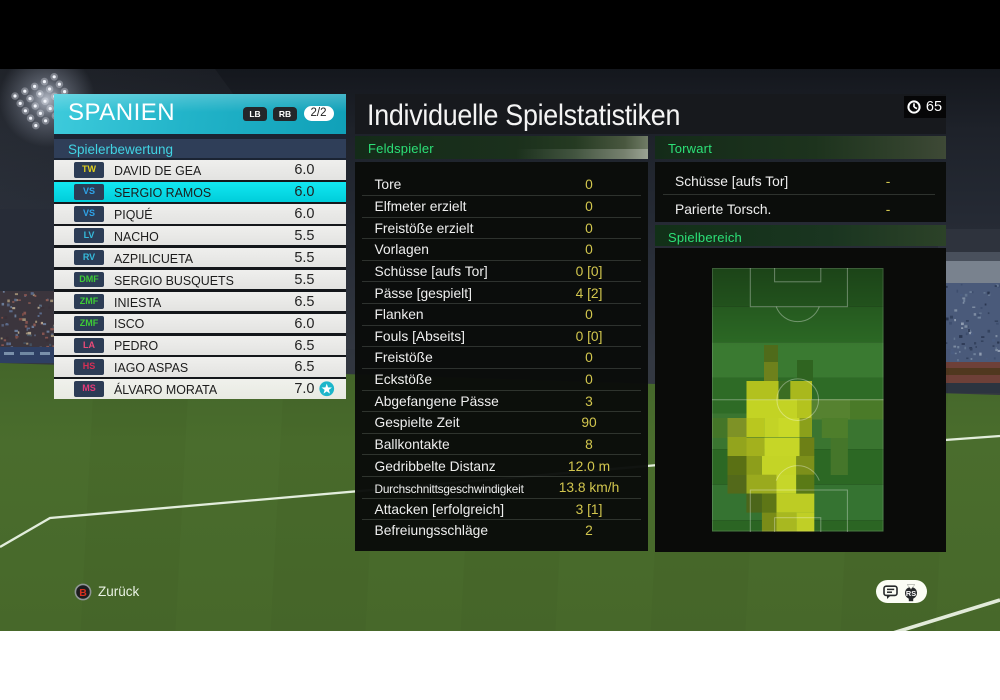 The image size is (1000, 700). I want to click on svg-text: B, so click(83, 593).